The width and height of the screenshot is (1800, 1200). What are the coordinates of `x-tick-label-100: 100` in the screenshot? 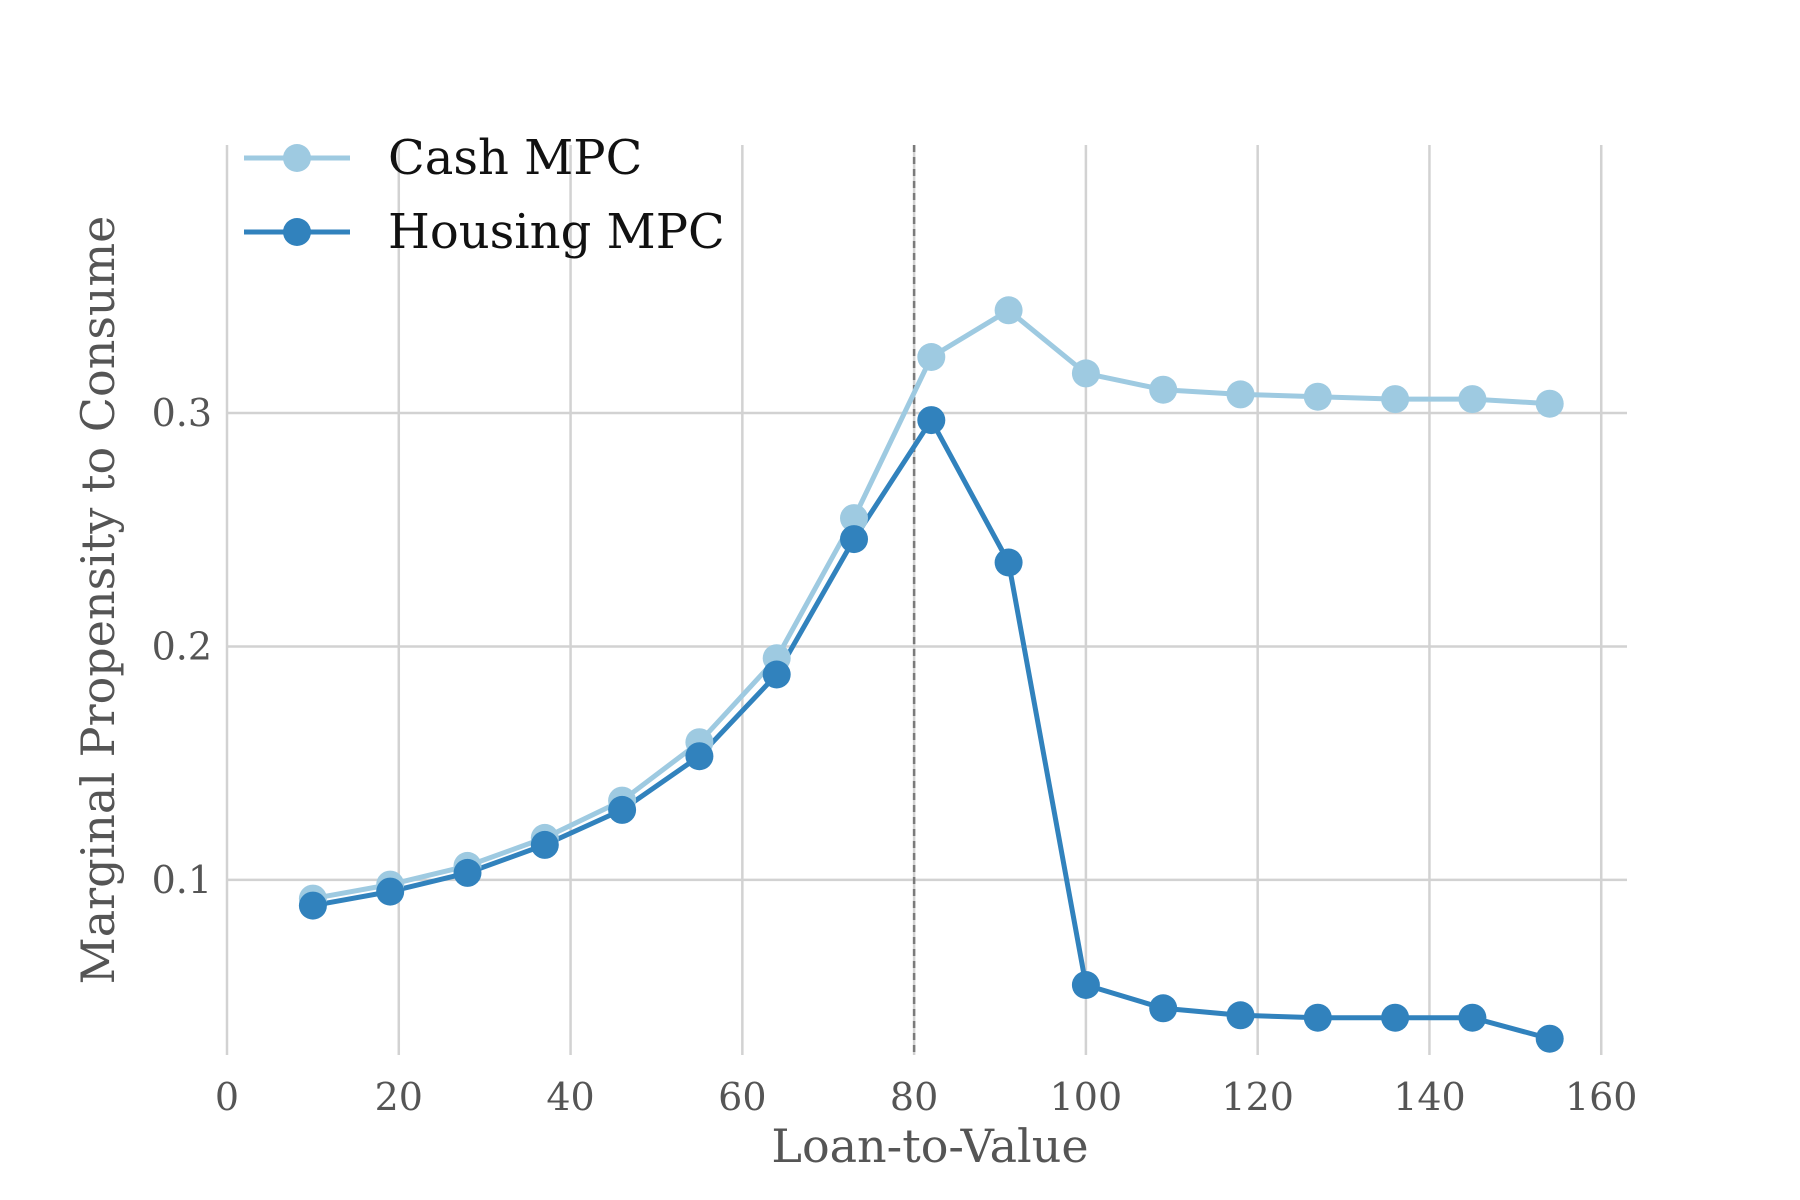 It's located at (1086, 1097).